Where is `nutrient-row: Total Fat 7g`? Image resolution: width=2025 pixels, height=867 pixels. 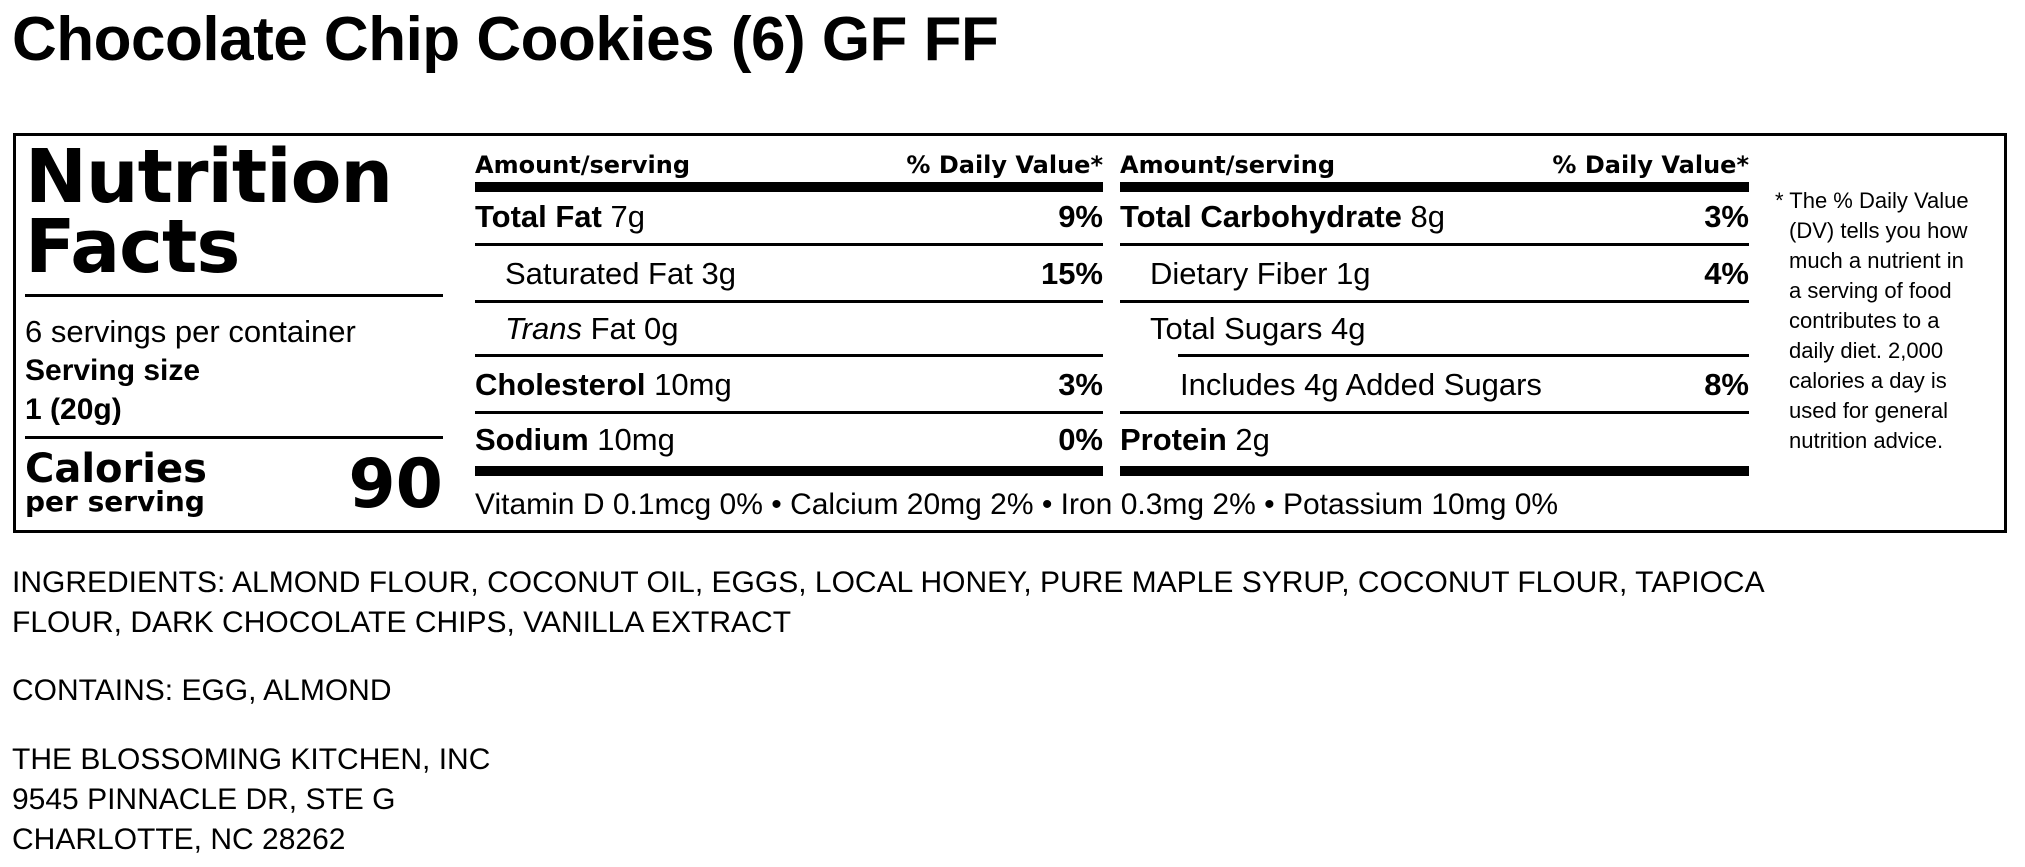
nutrient-row: Total Fat 7g is located at coordinates (560, 217).